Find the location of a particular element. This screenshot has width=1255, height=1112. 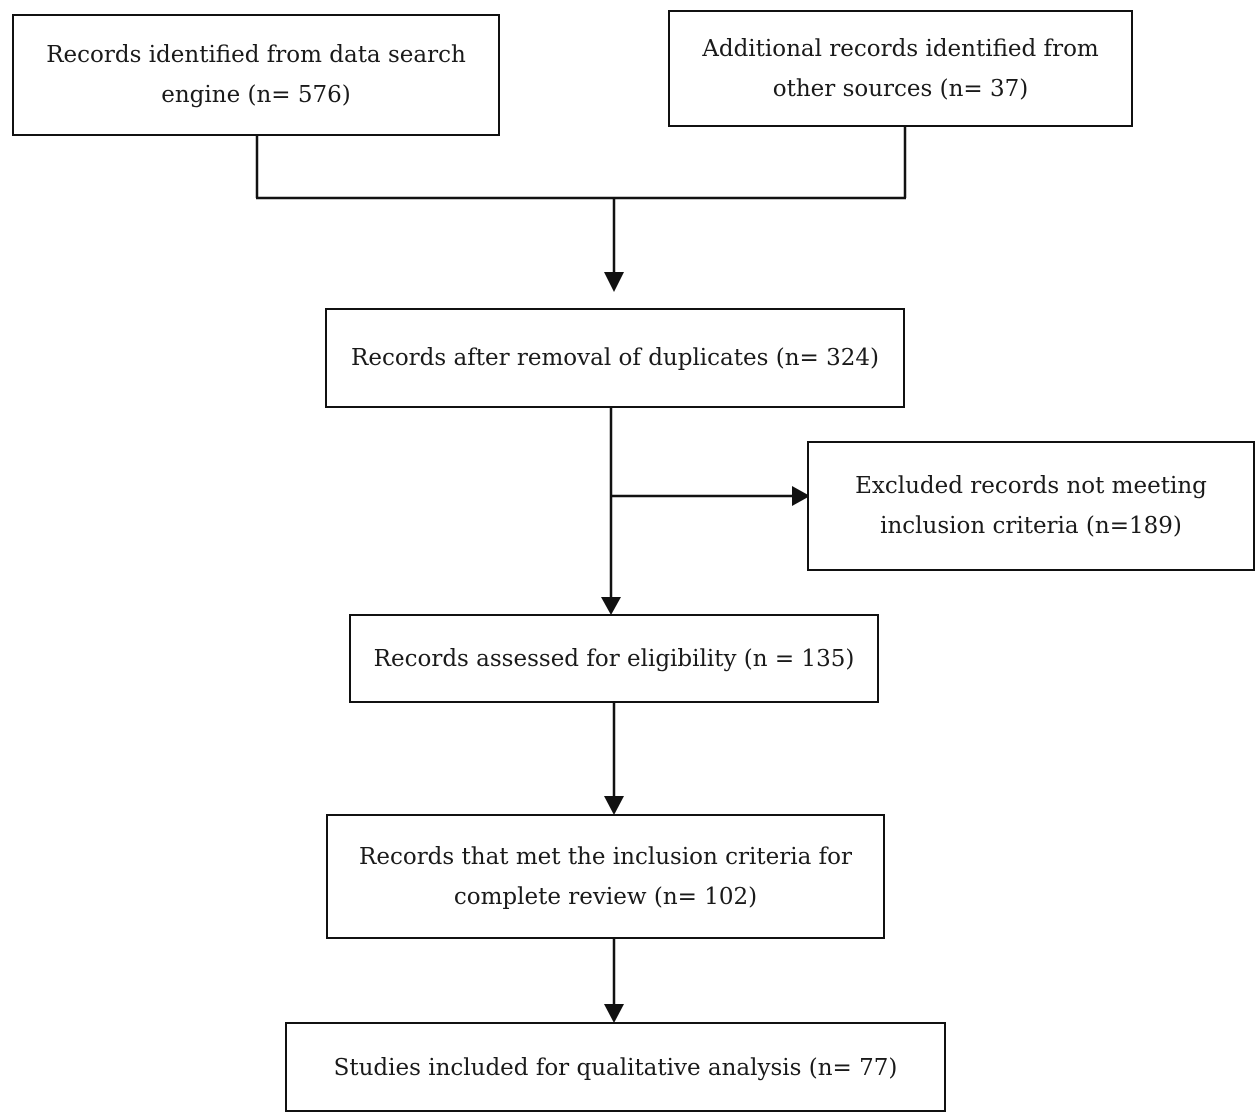

box-excluded-records-line2: inclusion criteria (n=189) is located at coordinates (1031, 526).